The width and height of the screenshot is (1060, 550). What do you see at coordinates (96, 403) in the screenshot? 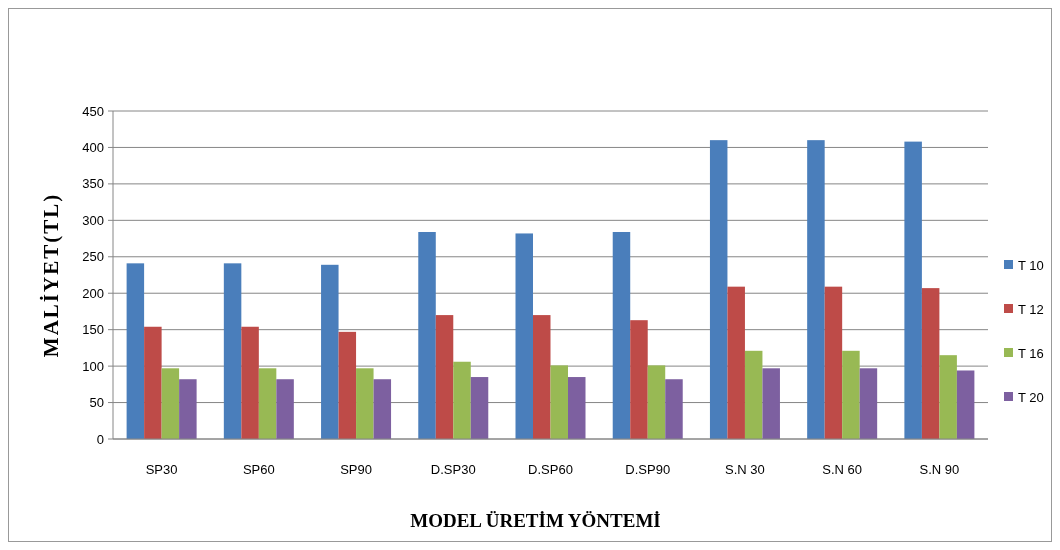
I see `y-tick-label: 50` at bounding box center [96, 403].